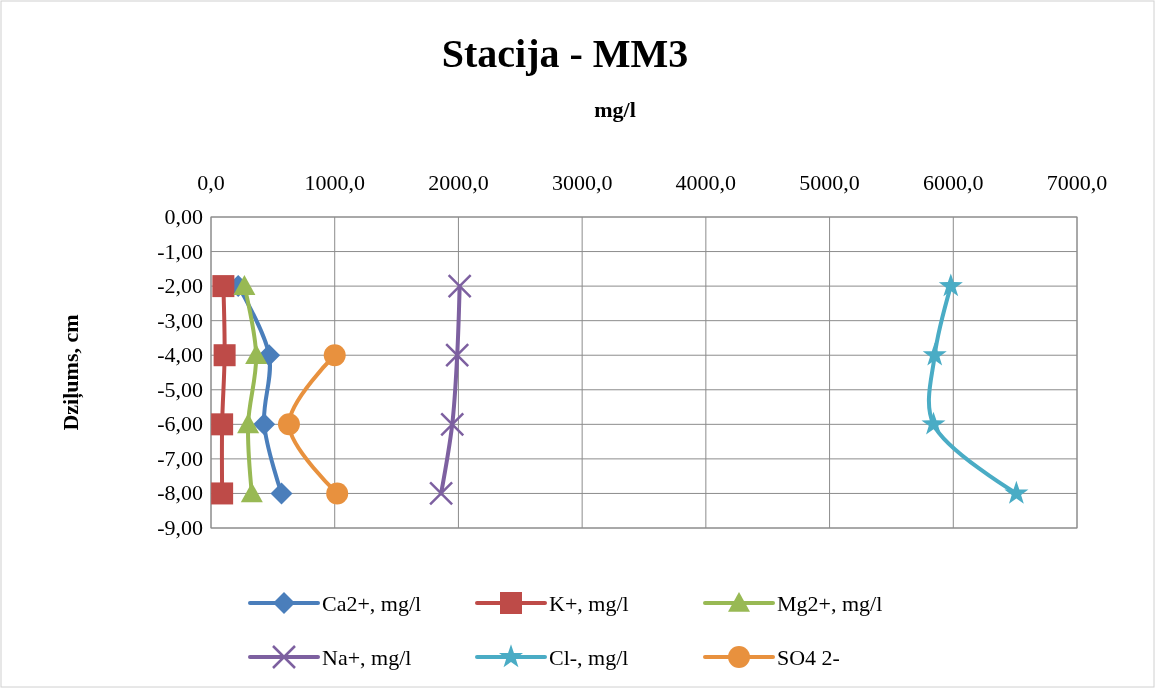 The image size is (1155, 688). Describe the element at coordinates (180, 458) in the screenshot. I see `y-tick-label: -7,00` at that location.